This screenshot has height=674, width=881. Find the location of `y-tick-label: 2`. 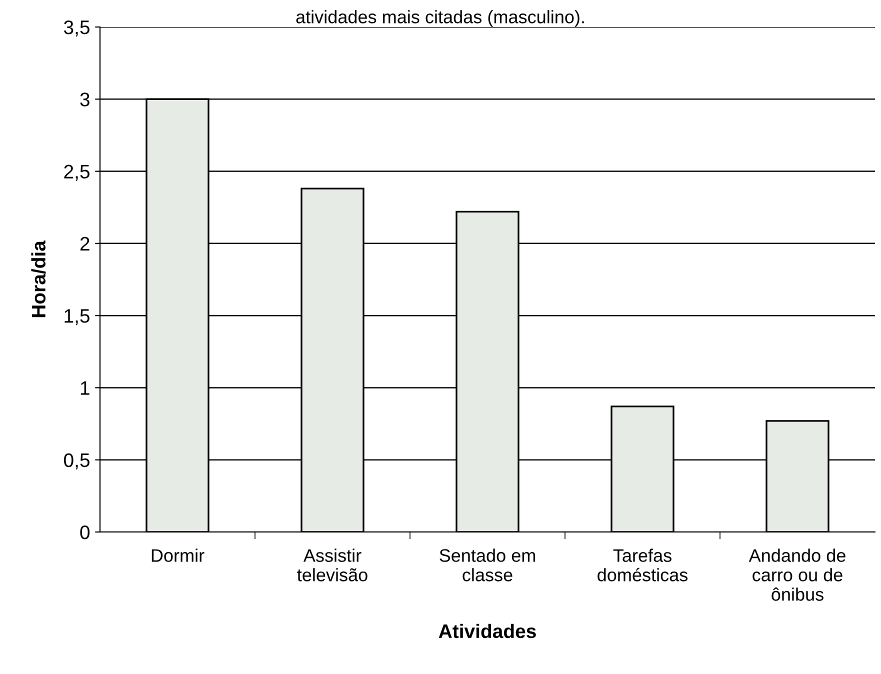

y-tick-label: 2 is located at coordinates (85, 243).